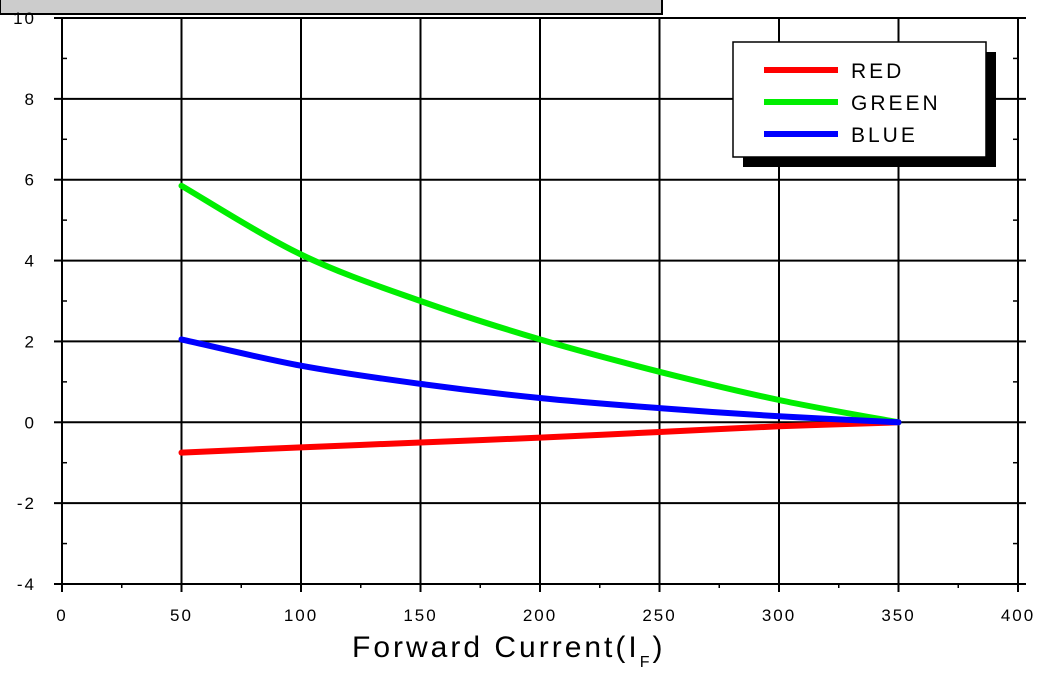 The image size is (1046, 673). What do you see at coordinates (30, 422) in the screenshot?
I see `y-tick-label: 0` at bounding box center [30, 422].